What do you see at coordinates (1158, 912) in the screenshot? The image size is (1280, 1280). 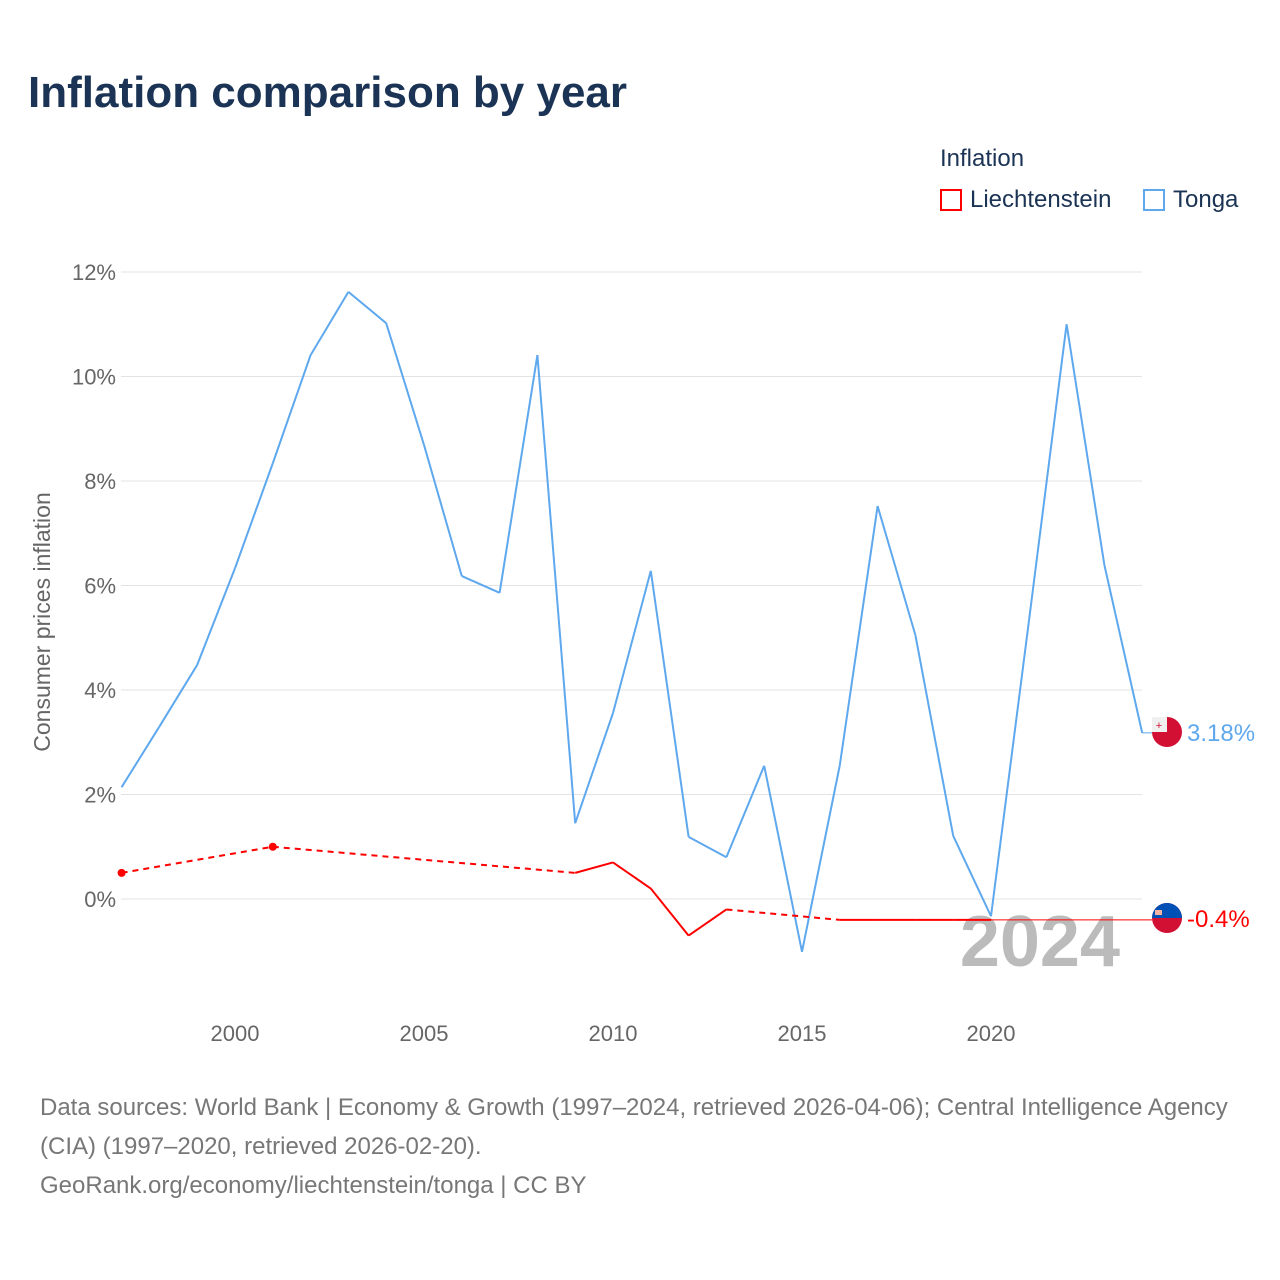 I see `flag-crown` at bounding box center [1158, 912].